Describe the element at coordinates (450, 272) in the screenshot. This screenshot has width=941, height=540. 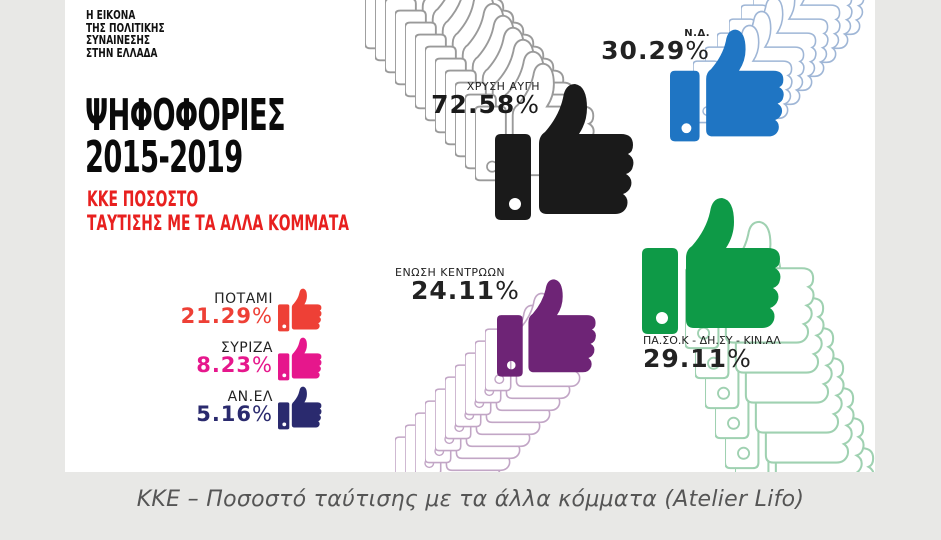
I see `party-name: ΕΝΩΣΗ ΚΕΝΤΡΩΩΝ` at that location.